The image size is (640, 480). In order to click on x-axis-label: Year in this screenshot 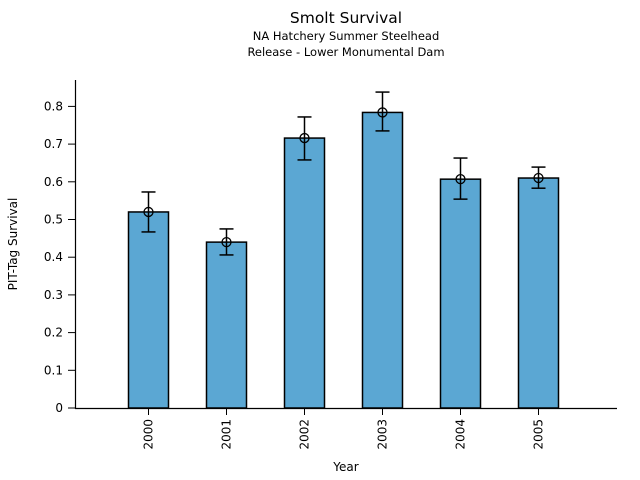, I will do `click(346, 467)`.